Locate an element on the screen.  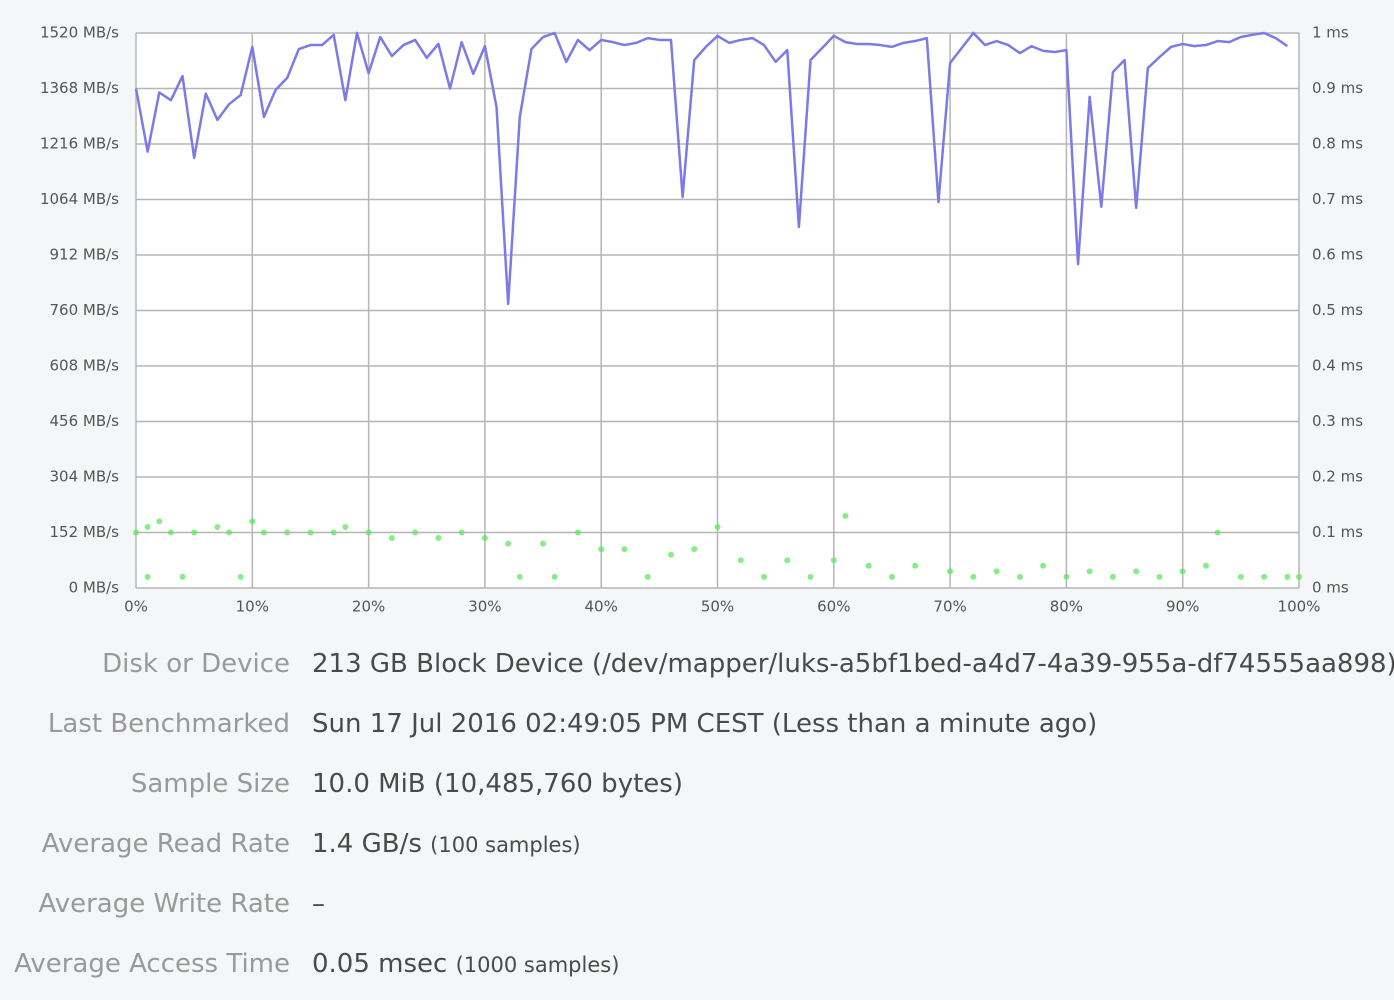
detail-row: Average Read Rate 1.4 GB/s (100 samples) is located at coordinates (697, 847).